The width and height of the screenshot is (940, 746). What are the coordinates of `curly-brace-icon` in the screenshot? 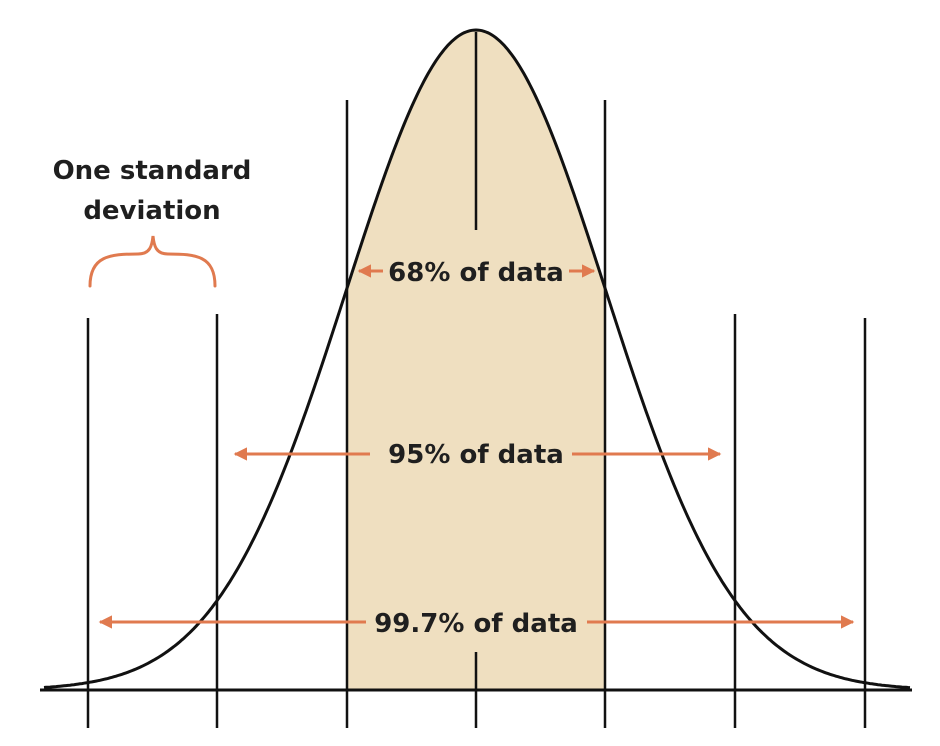 It's located at (152, 261).